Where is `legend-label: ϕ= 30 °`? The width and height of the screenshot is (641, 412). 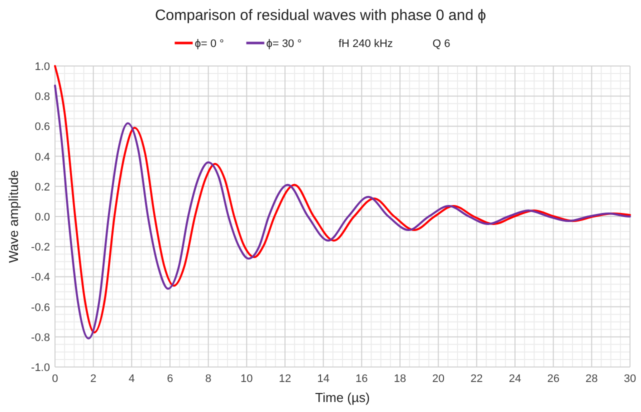
legend-label: ϕ= 30 ° is located at coordinates (284, 44).